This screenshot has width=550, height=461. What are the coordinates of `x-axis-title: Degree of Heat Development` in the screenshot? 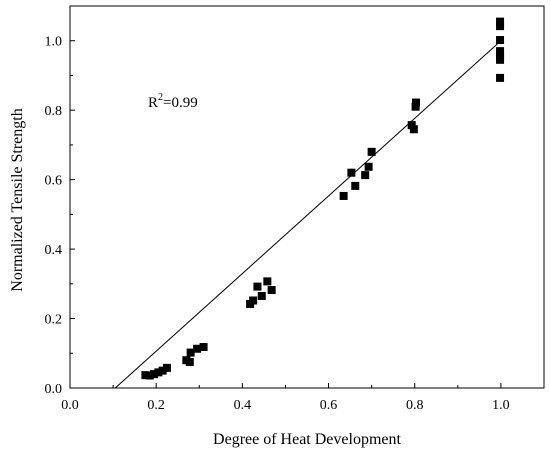 It's located at (307, 439).